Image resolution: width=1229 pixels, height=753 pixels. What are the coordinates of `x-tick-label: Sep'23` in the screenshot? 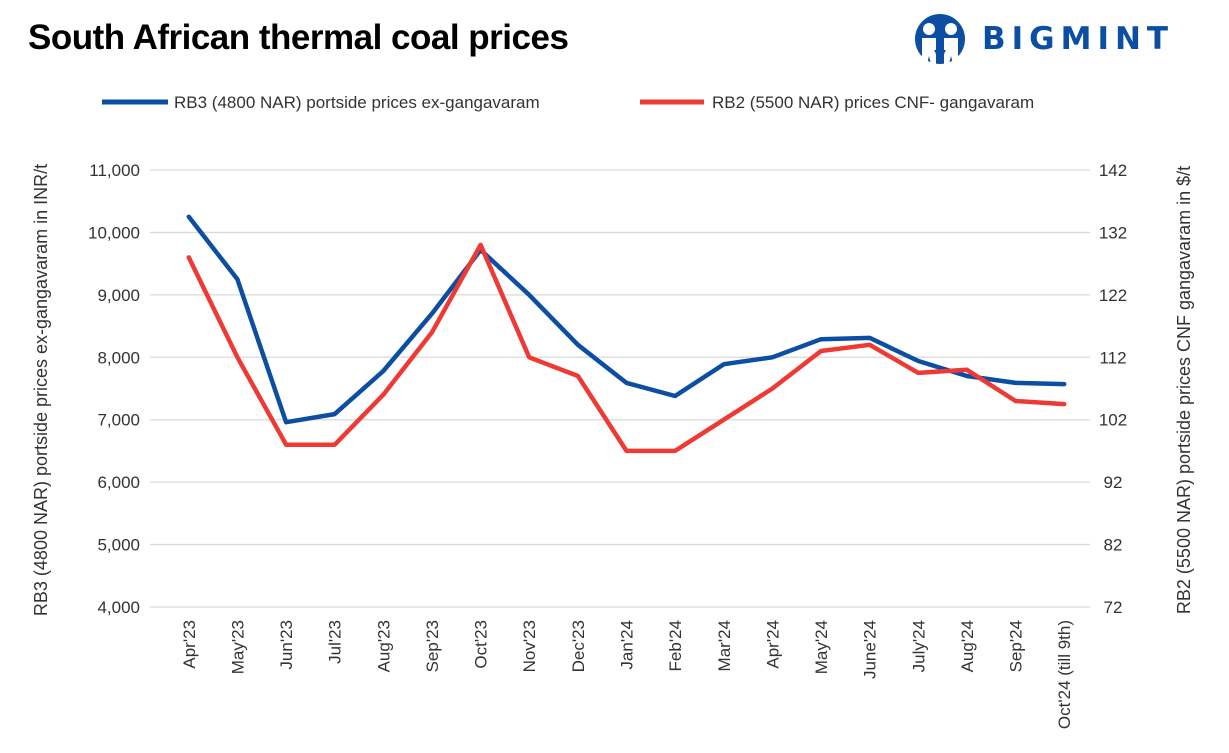 It's located at (432, 646).